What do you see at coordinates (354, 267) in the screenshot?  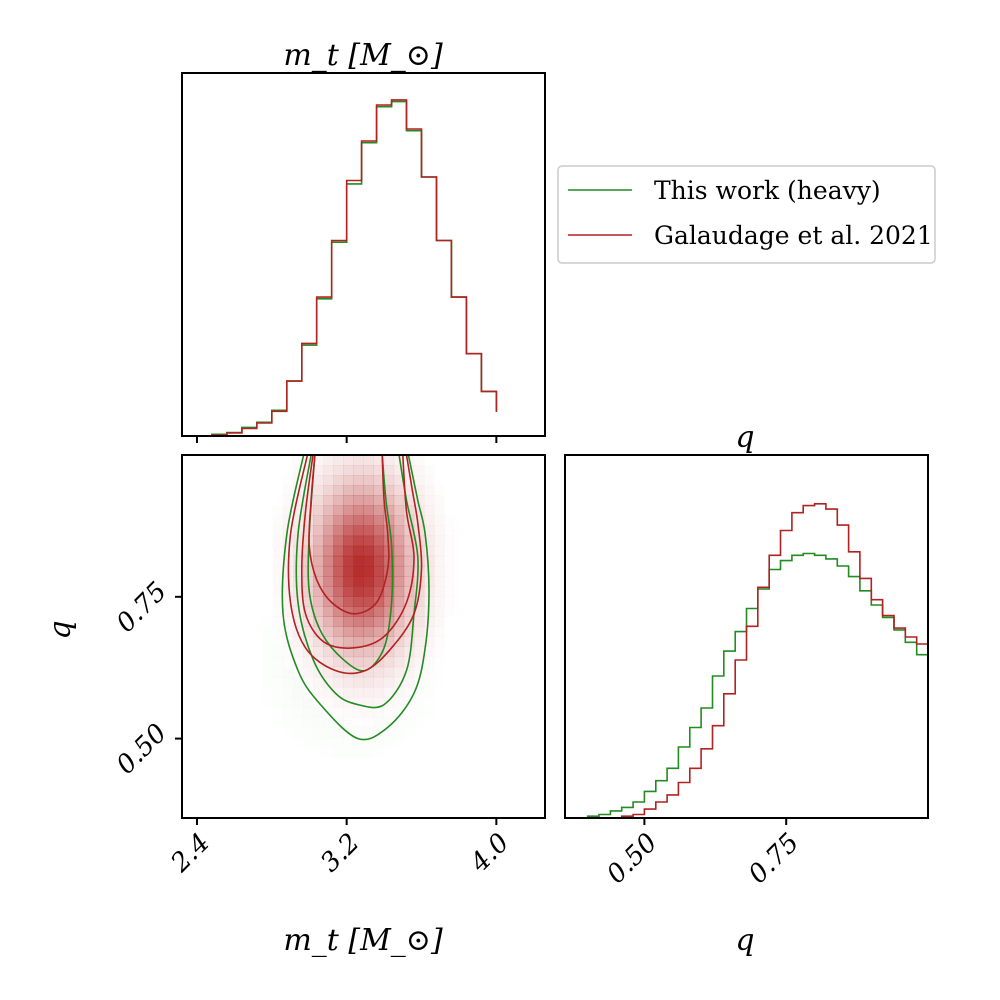 I see `mt-hist-red` at bounding box center [354, 267].